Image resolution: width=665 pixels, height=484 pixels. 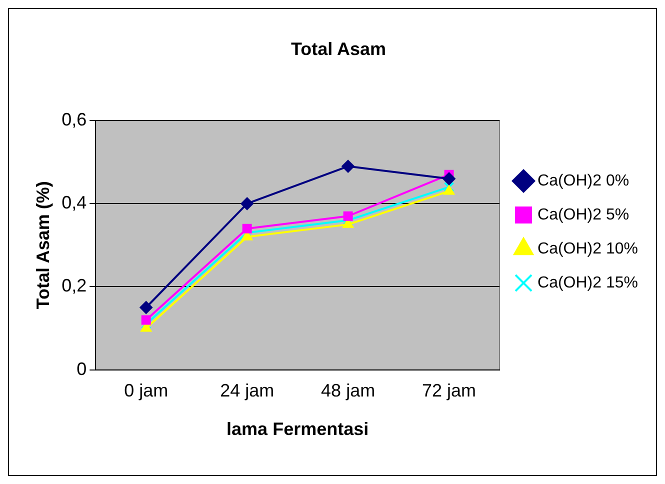 What do you see at coordinates (81, 368) in the screenshot?
I see `y-tick-label: 0` at bounding box center [81, 368].